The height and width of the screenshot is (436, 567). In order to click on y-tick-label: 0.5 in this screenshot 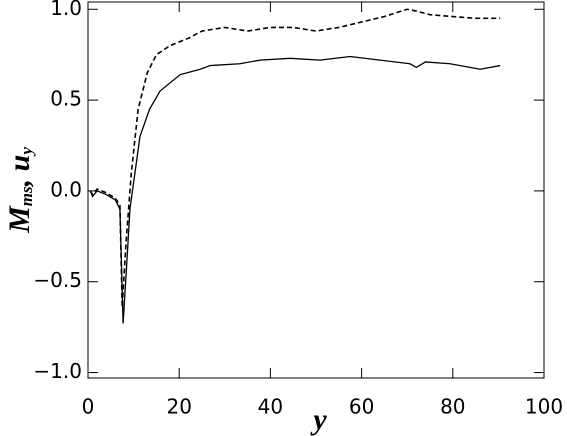, I will do `click(66, 99)`.